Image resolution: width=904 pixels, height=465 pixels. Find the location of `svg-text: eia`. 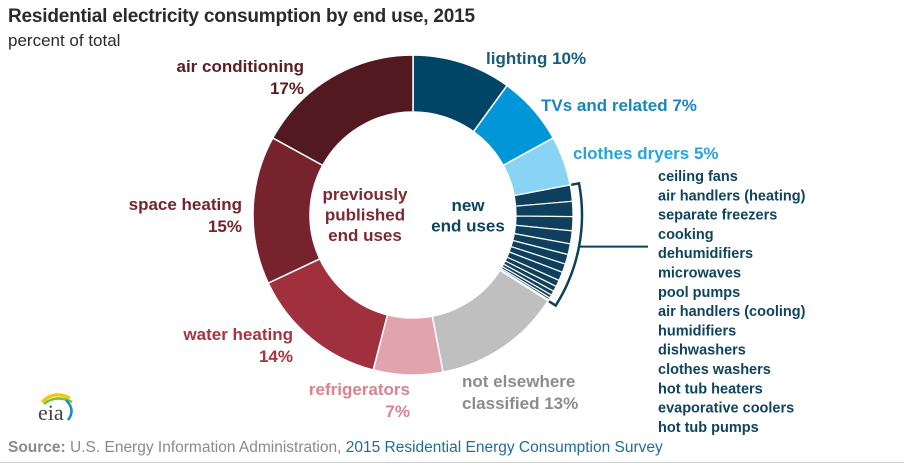

svg-text: eia is located at coordinates (51, 412).